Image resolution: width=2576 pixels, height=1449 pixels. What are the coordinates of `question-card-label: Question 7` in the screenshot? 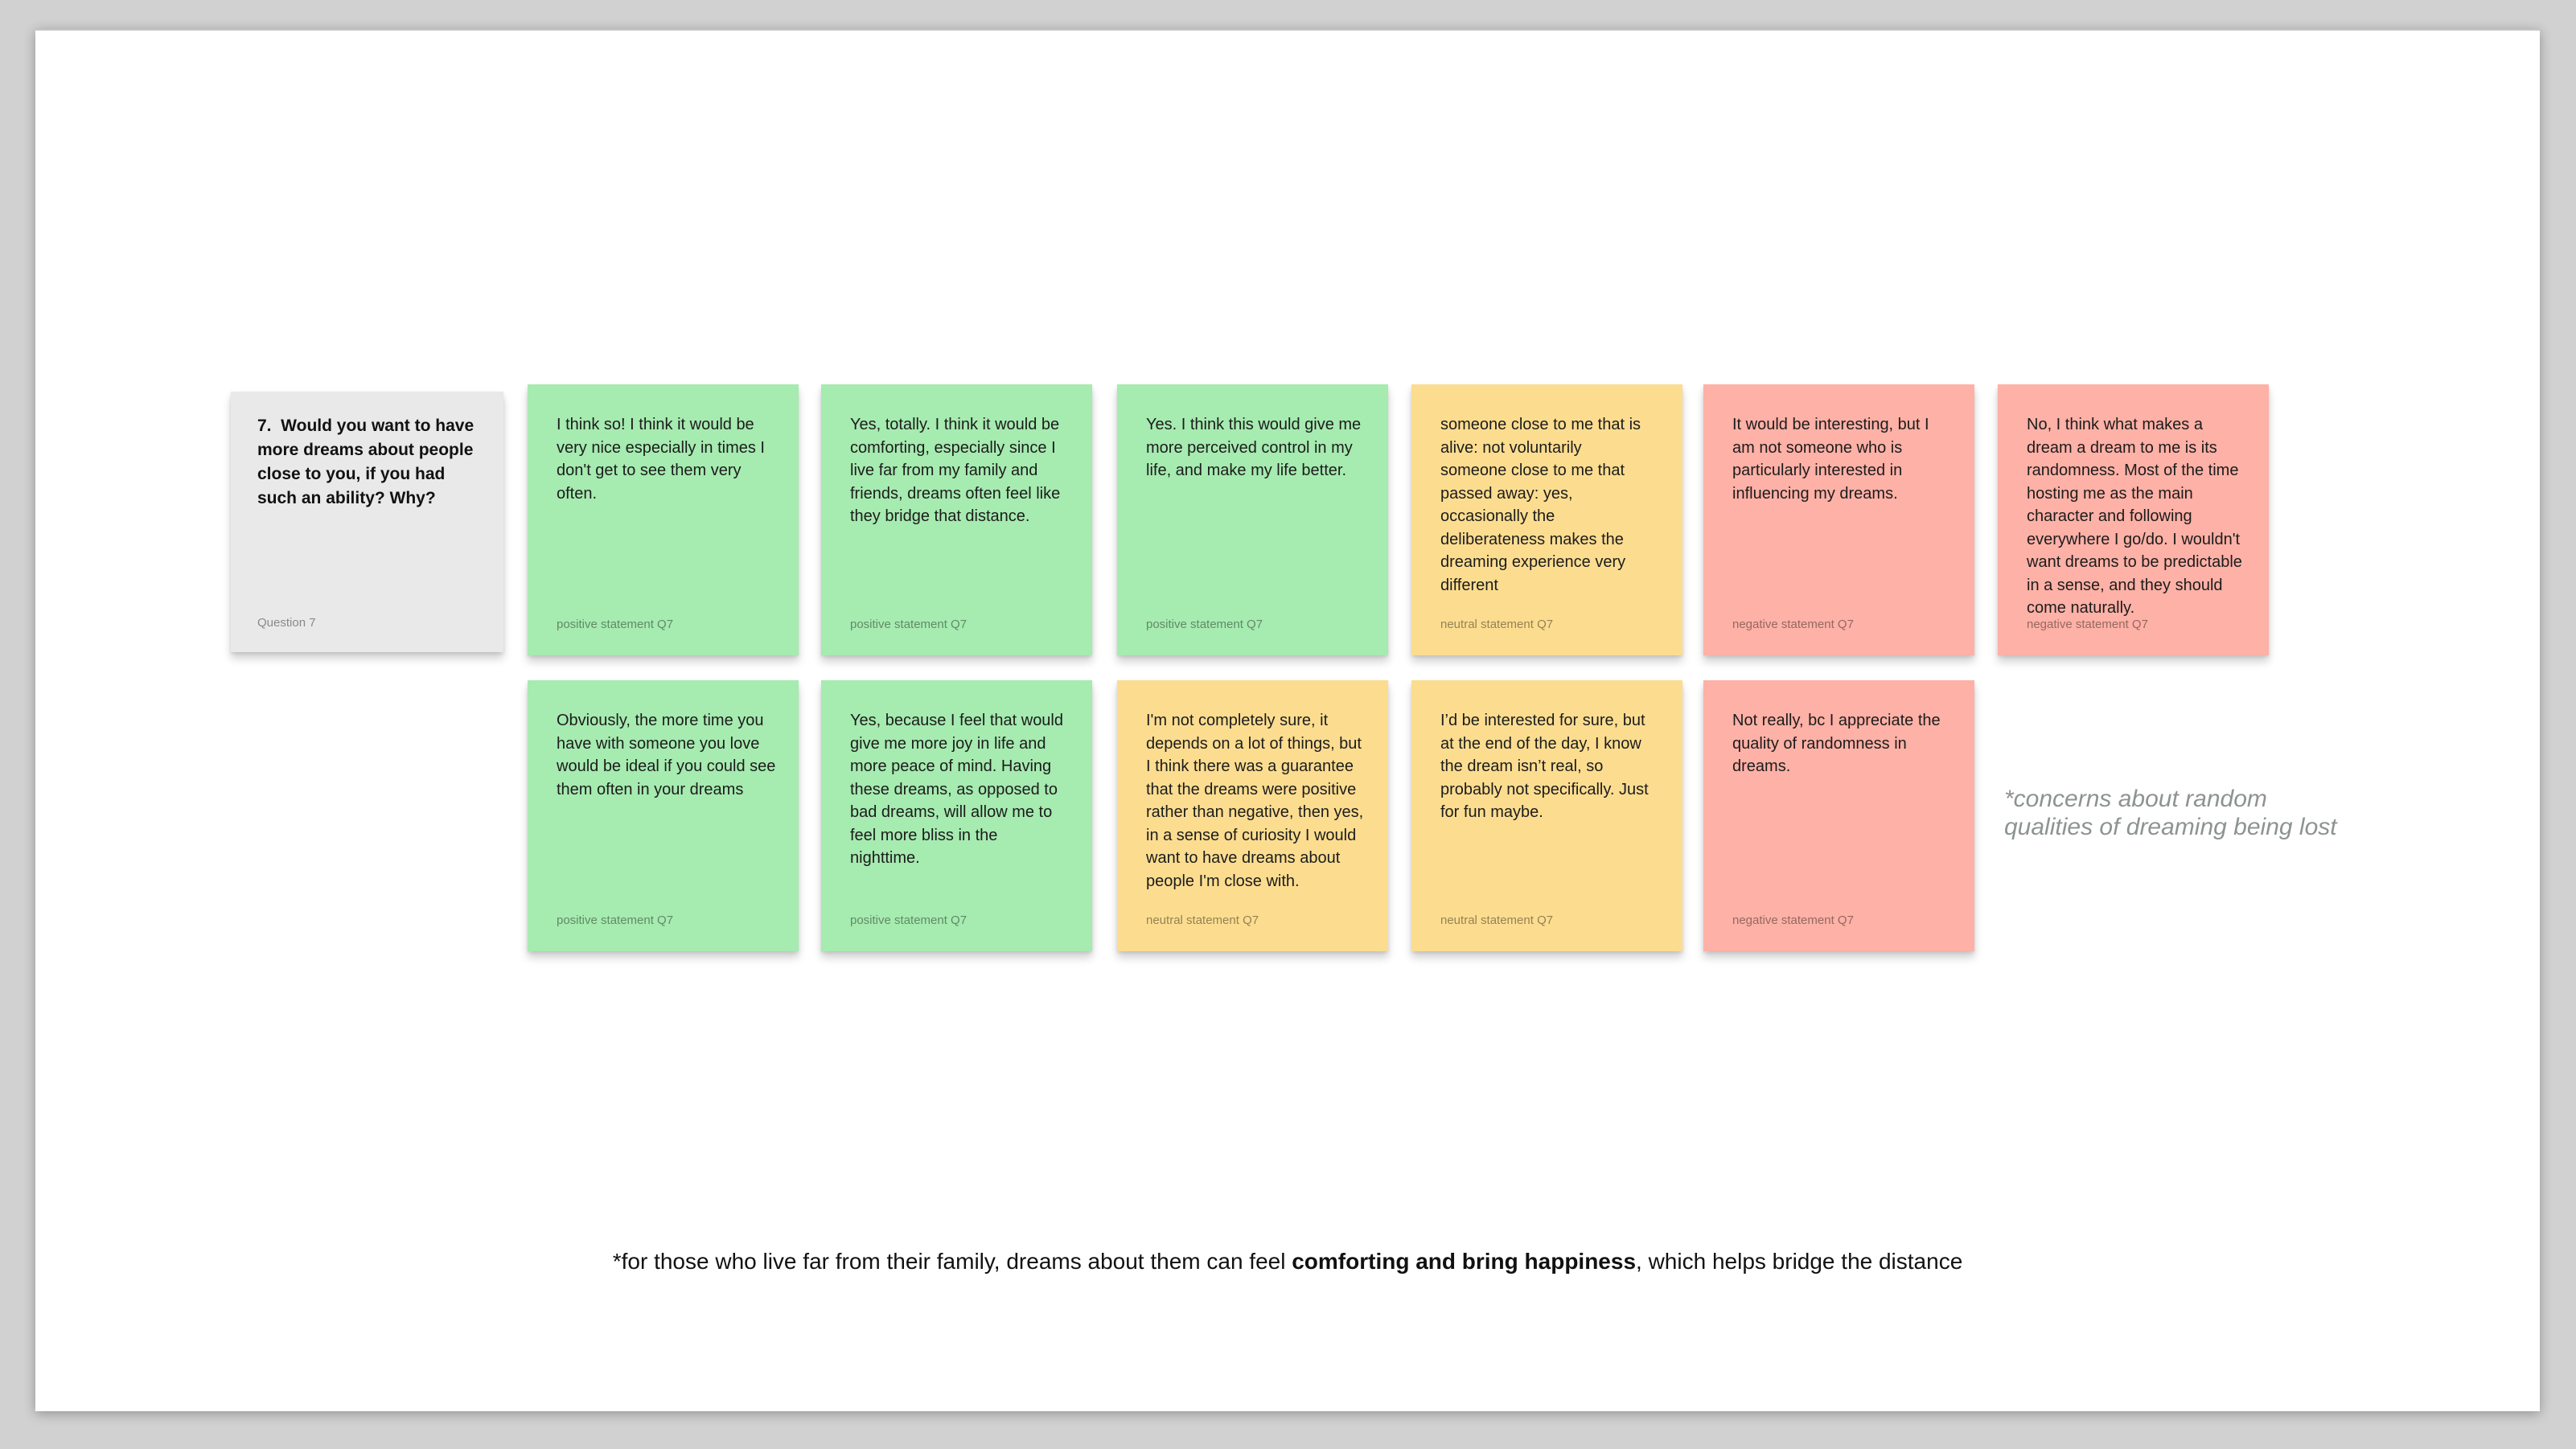 It's located at (286, 623).